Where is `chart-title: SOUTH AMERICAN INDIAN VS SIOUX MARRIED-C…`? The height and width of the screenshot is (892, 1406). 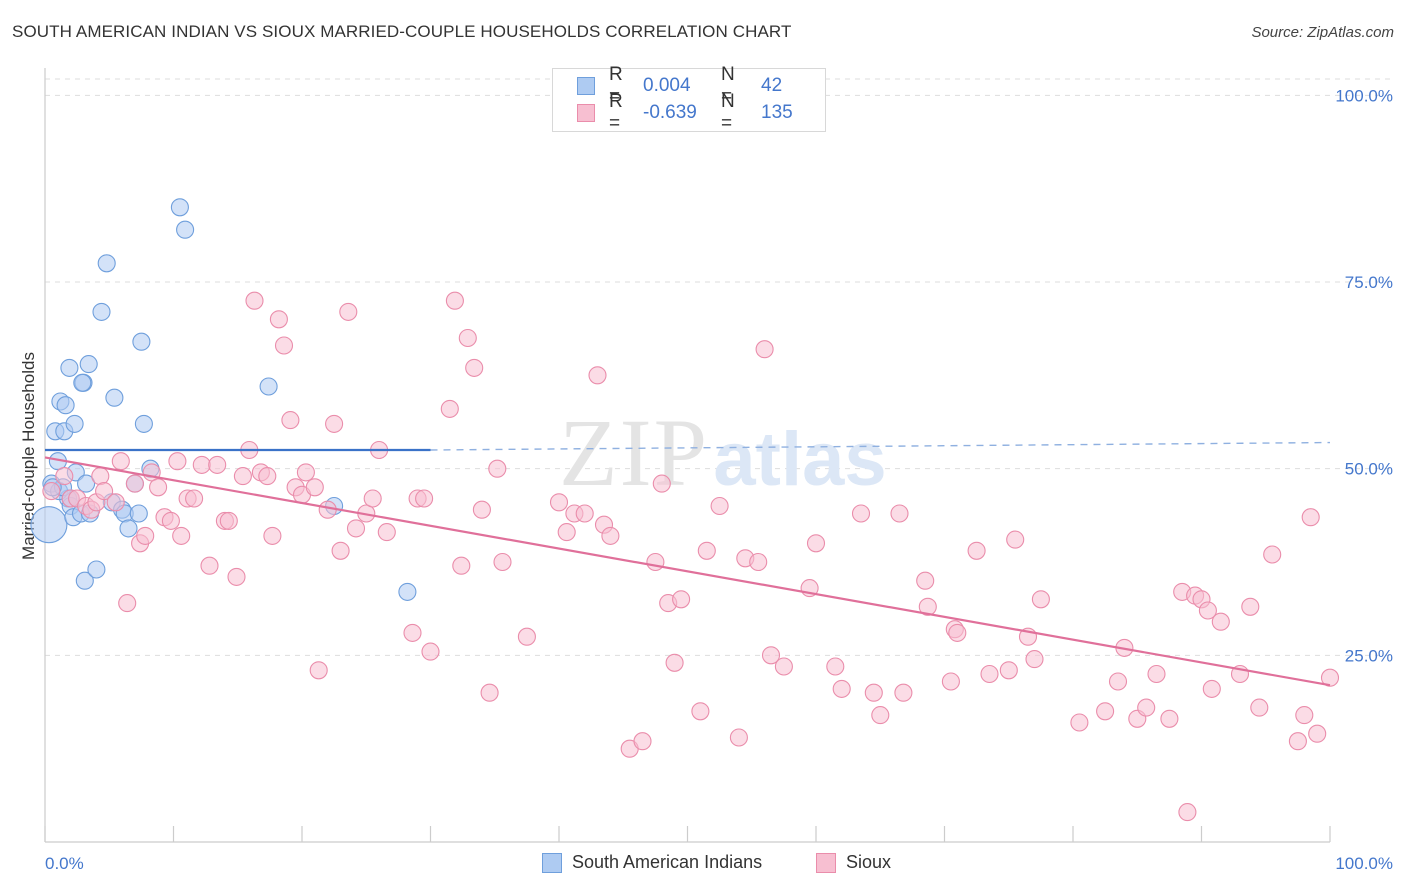
chart-title: SOUTH AMERICAN INDIAN VS SIOUX MARRIED-C… is located at coordinates (402, 31).